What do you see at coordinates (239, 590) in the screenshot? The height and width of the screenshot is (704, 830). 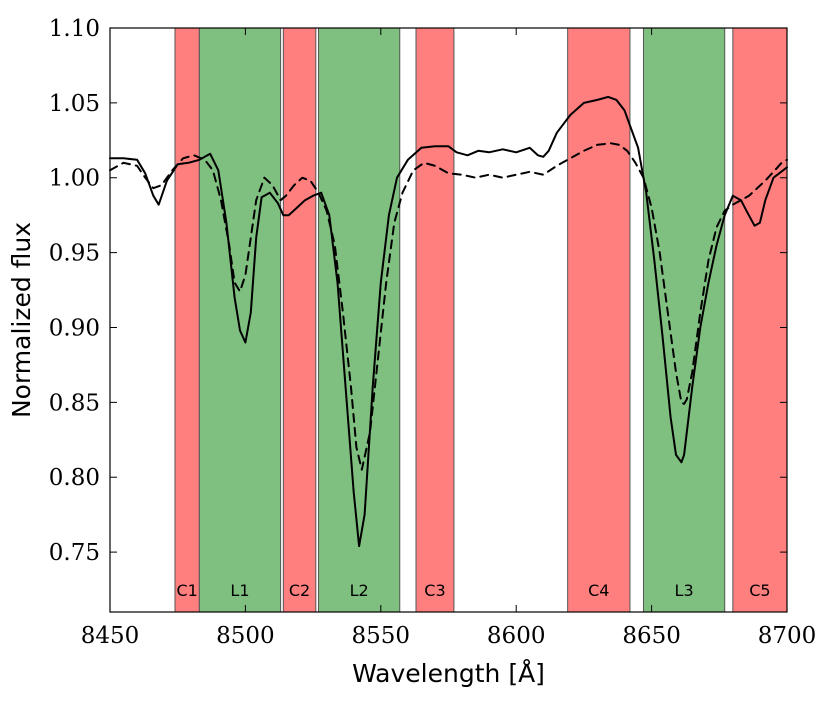 I see `band-label-l1: L1` at bounding box center [239, 590].